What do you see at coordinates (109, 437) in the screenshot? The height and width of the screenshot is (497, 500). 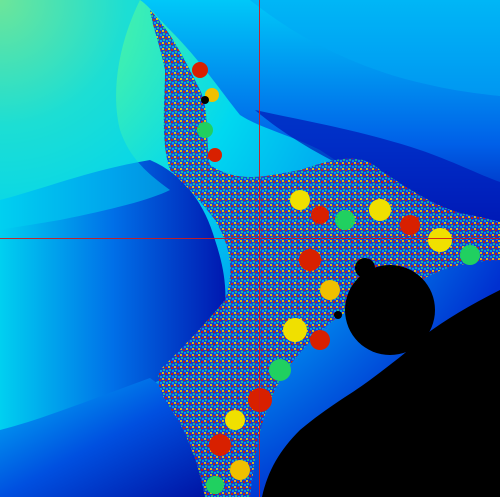 I see `bottom-deep-region` at bounding box center [109, 437].